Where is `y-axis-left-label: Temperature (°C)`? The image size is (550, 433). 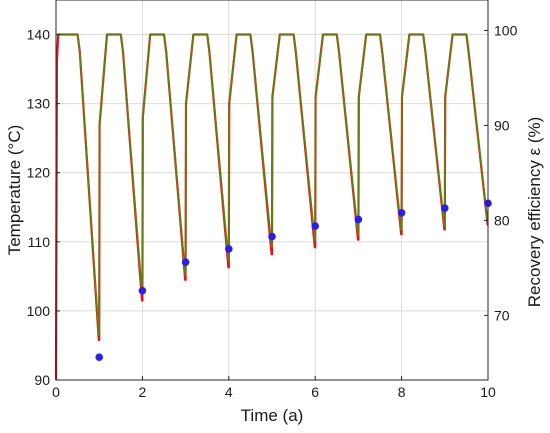 y-axis-left-label: Temperature (°C) is located at coordinates (14, 190).